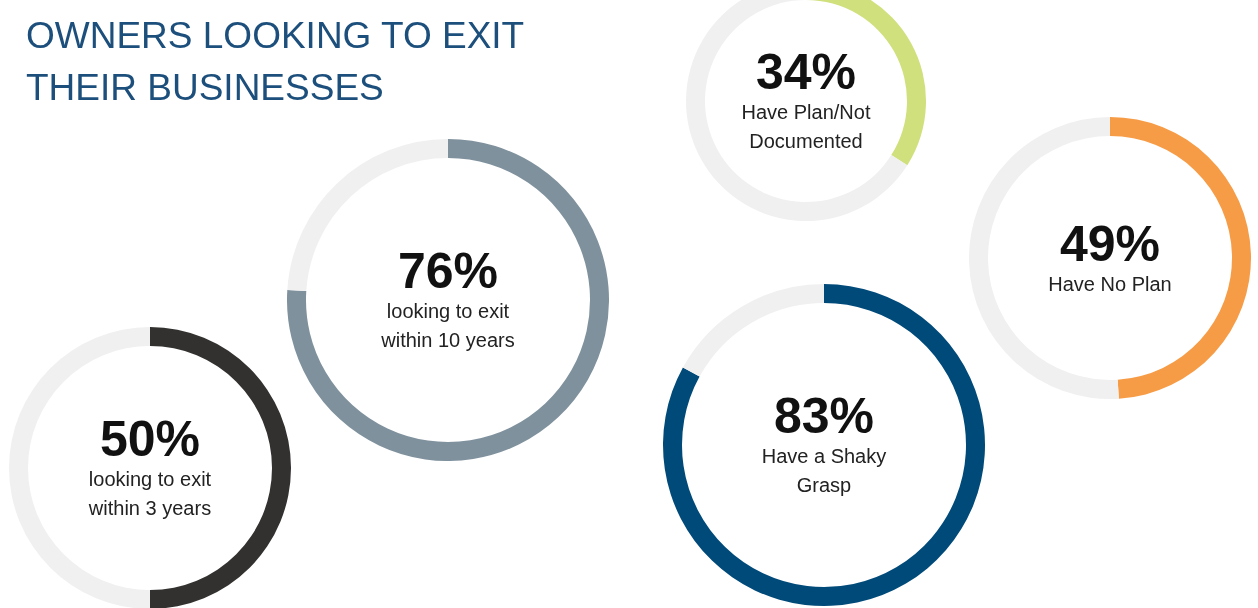 The height and width of the screenshot is (608, 1258). I want to click on data-label: 49%, so click(1110, 243).